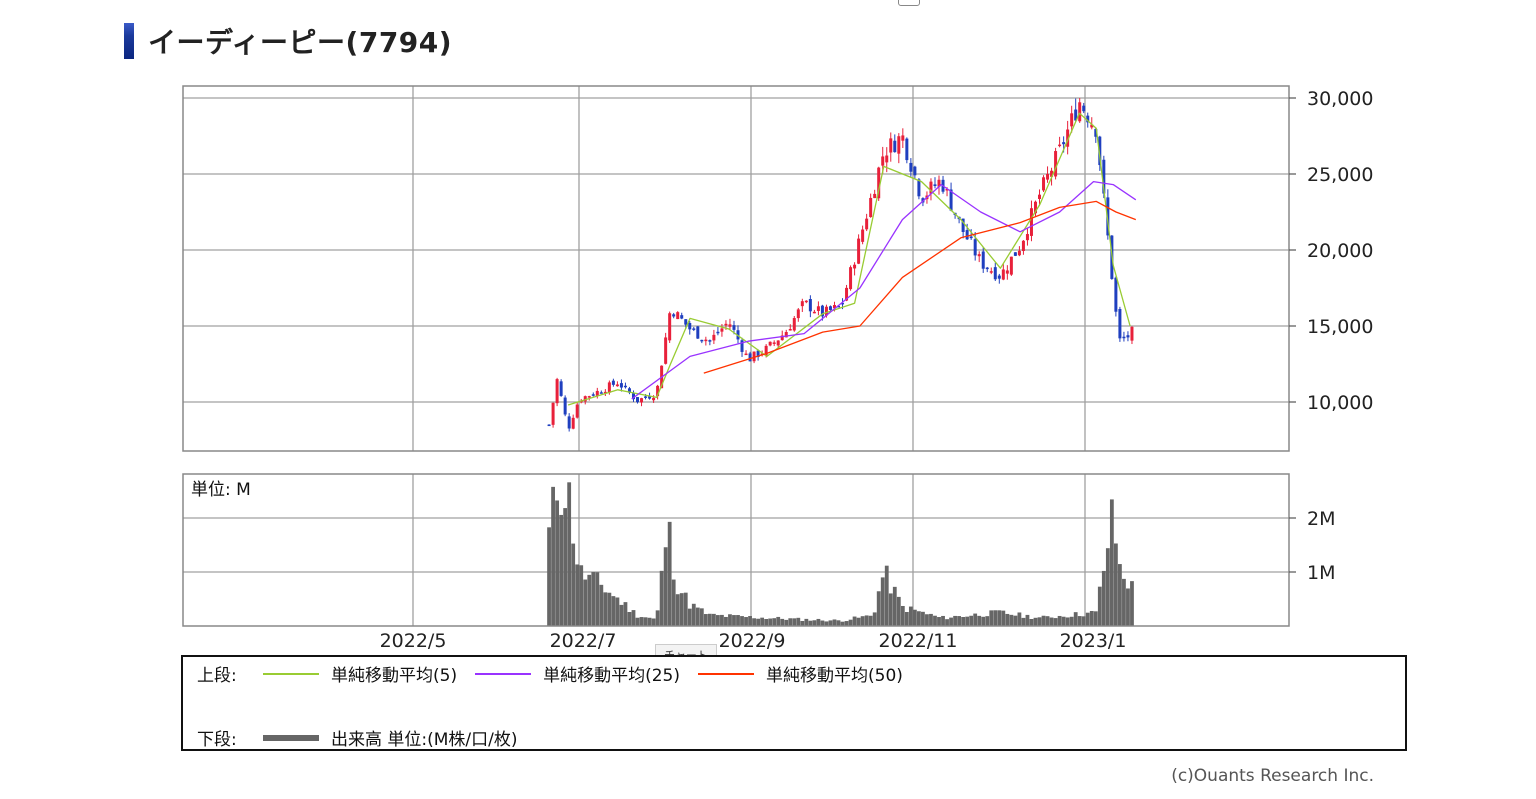 Image resolution: width=1536 pixels, height=799 pixels. Describe the element at coordinates (918, 640) in the screenshot. I see `x-tick-label: 2022/11` at that location.